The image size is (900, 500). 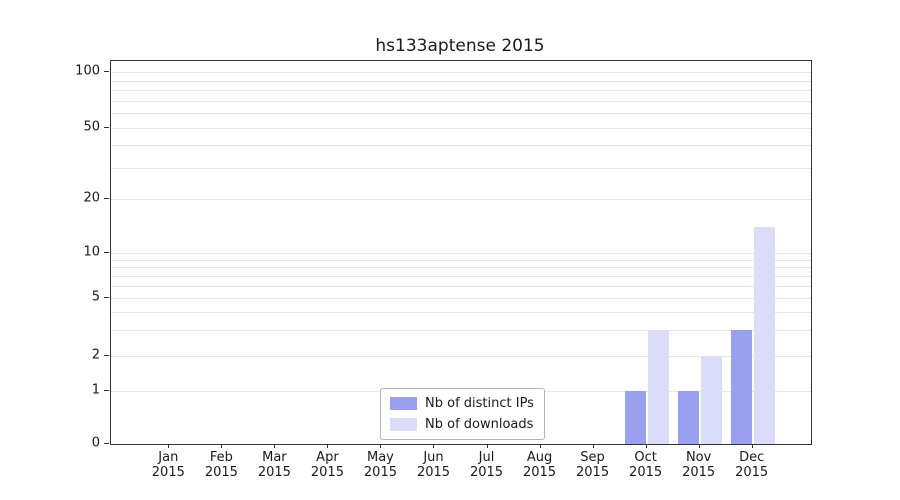 What do you see at coordinates (87, 71) in the screenshot?
I see `y-tick-label: 100` at bounding box center [87, 71].